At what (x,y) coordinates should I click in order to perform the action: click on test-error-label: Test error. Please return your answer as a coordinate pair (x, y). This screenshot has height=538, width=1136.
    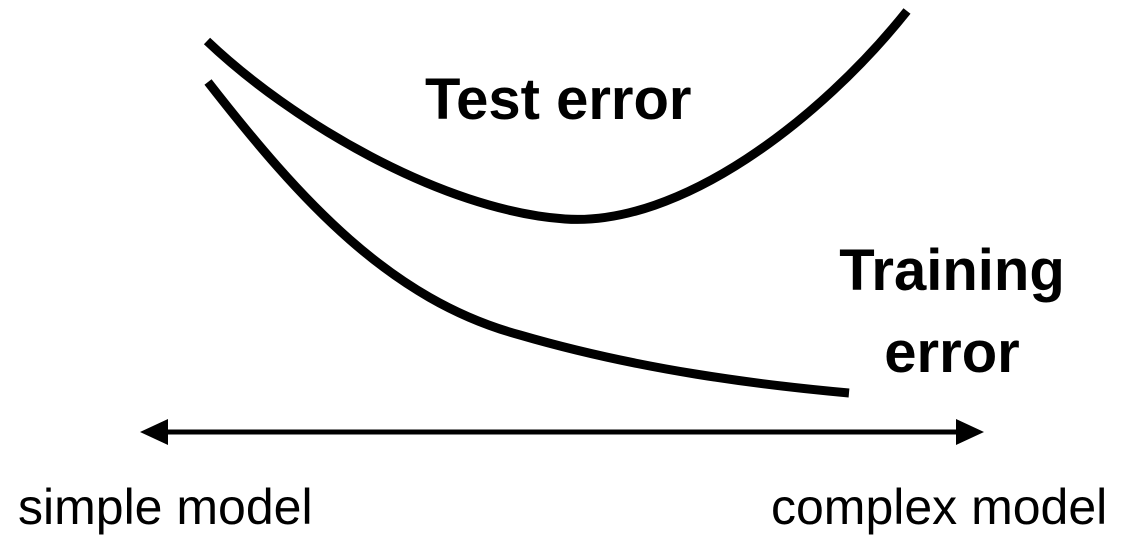
    Looking at the image, I should click on (558, 99).